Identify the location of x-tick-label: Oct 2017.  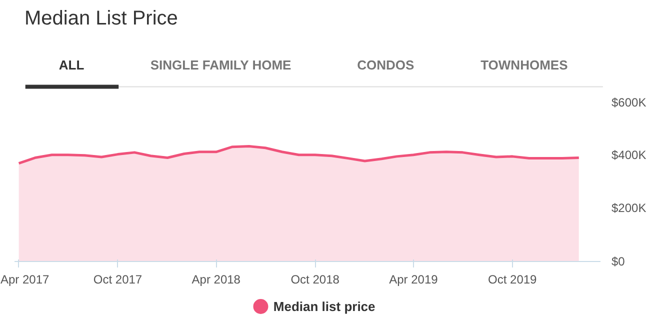
(117, 279).